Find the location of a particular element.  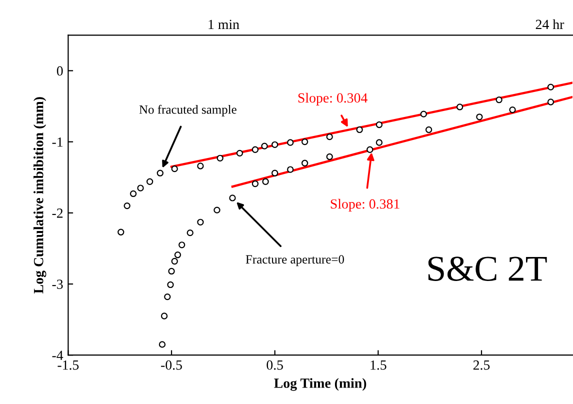

y-tick-label: -4 is located at coordinates (58, 355).